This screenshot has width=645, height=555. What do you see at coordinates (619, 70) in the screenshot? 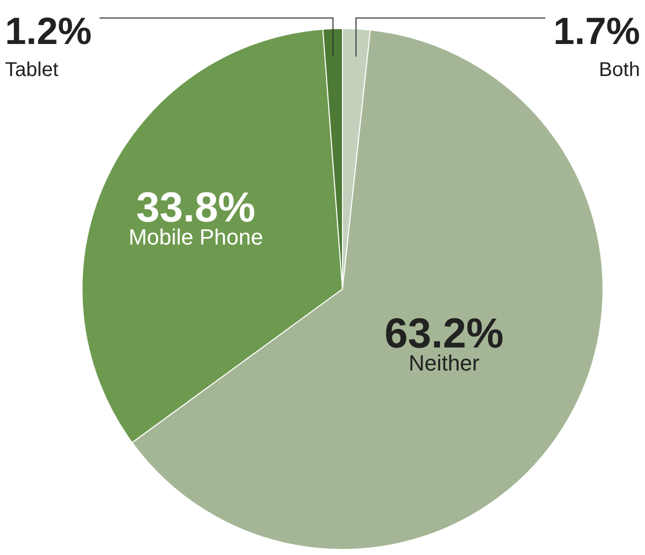
I see `slice-label: Both` at bounding box center [619, 70].